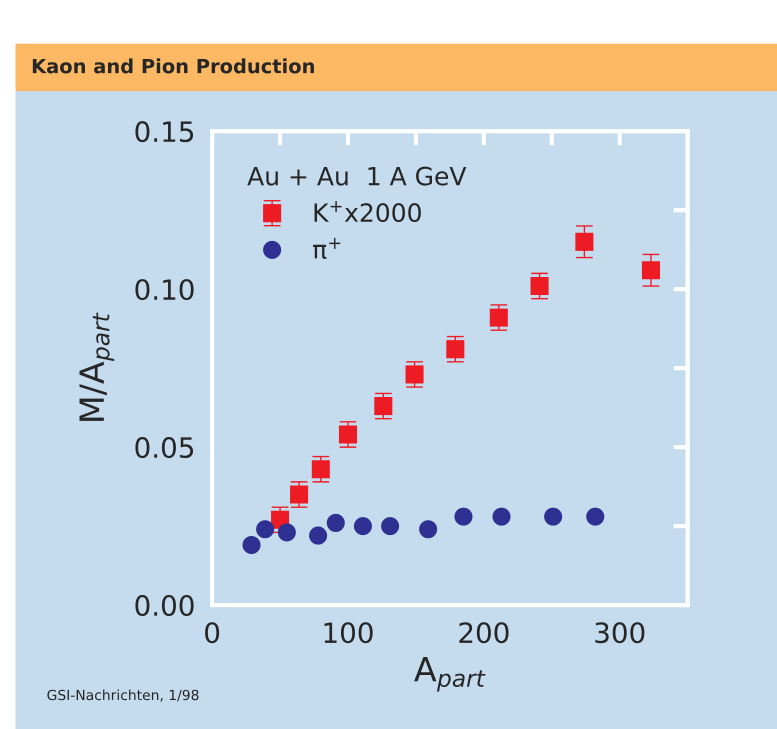  I want to click on y-tick-label: 0.05, so click(164, 447).